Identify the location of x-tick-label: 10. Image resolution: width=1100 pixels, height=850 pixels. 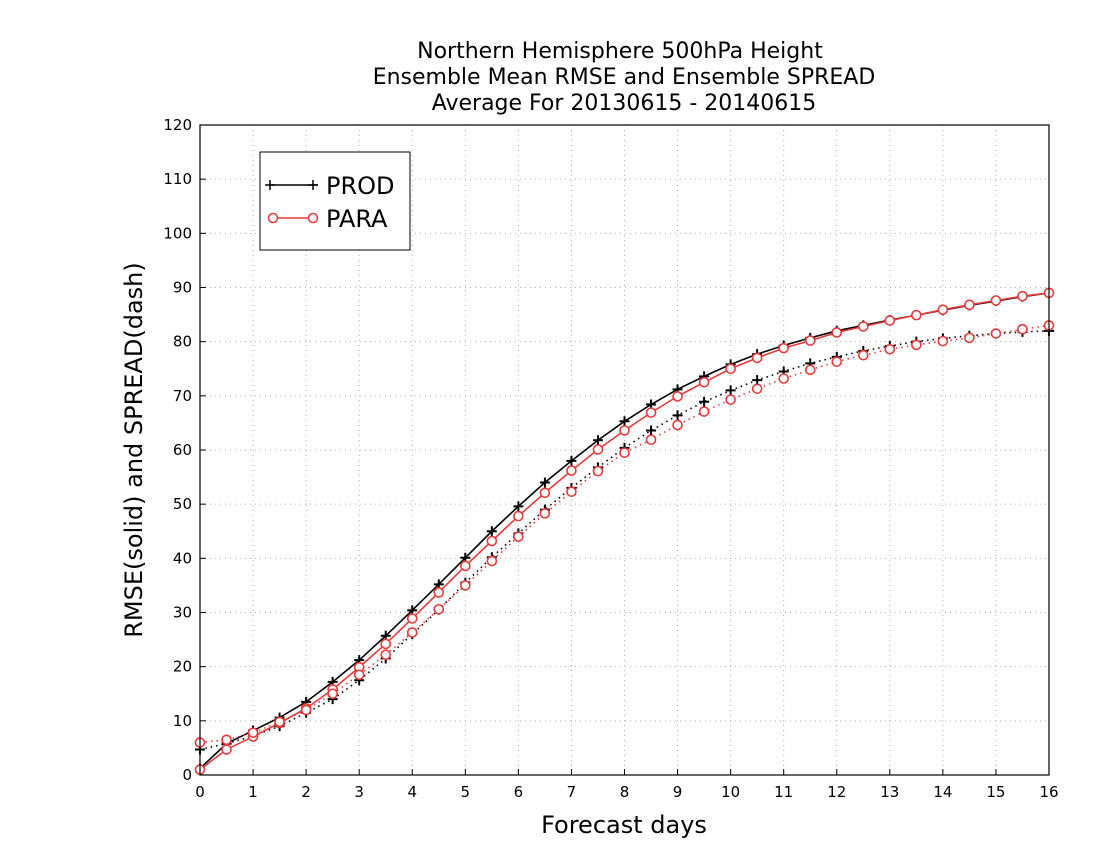
(730, 792).